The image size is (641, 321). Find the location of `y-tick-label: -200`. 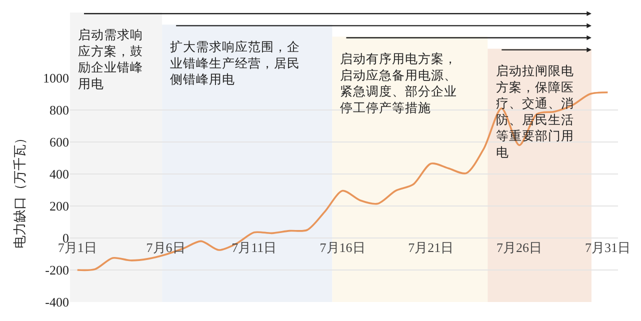

y-tick-label: -200 is located at coordinates (57, 270).